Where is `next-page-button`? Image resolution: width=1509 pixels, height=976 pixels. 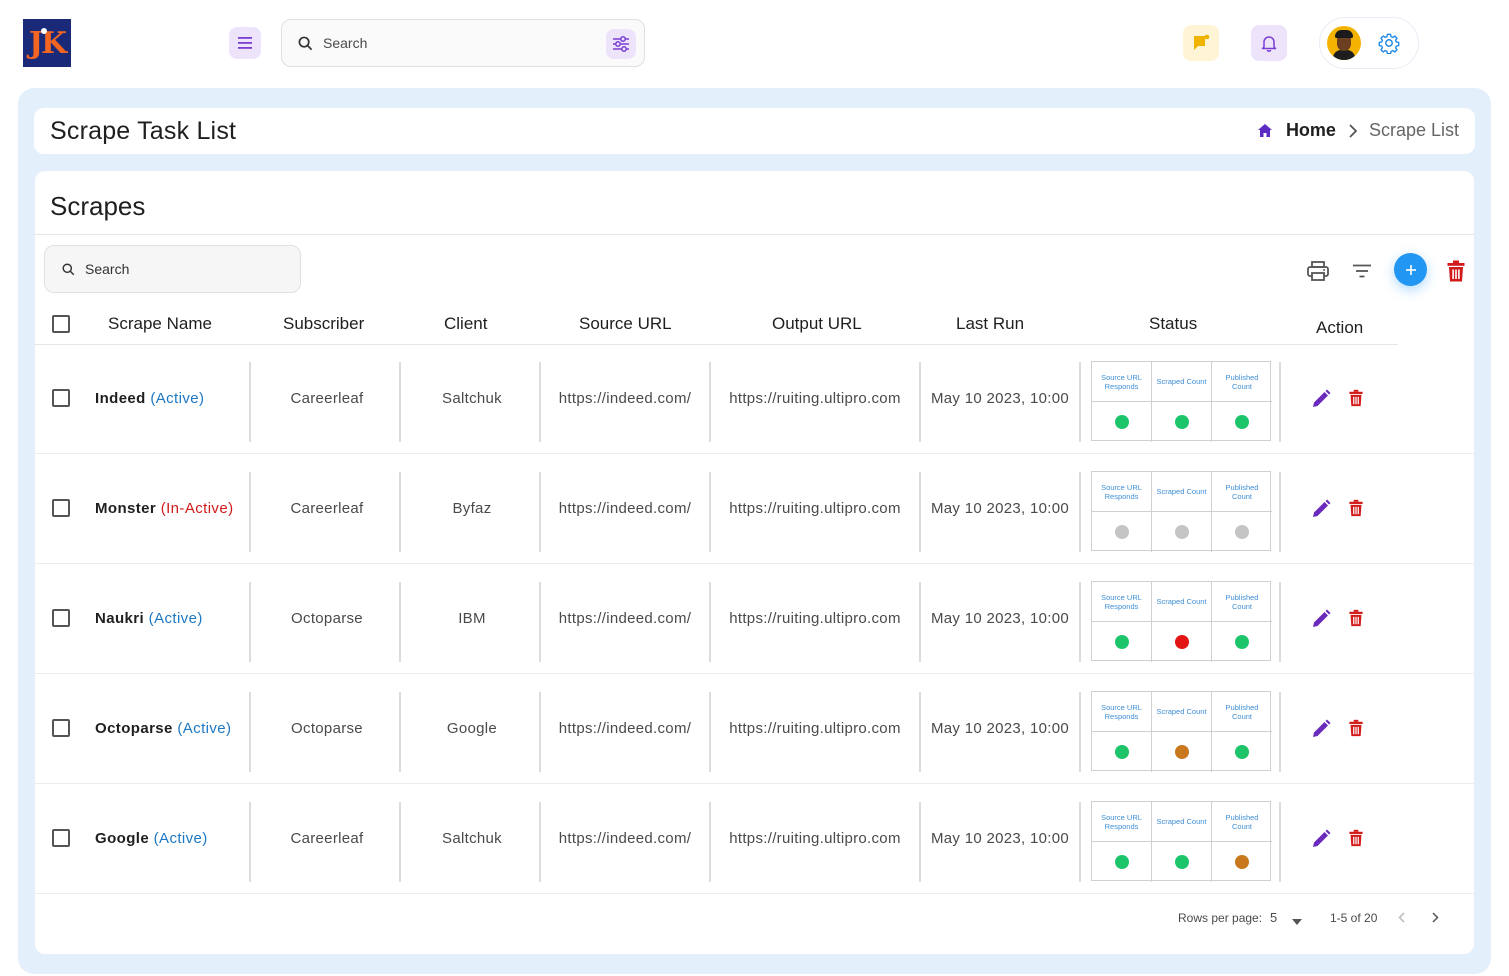 next-page-button is located at coordinates (1435, 919).